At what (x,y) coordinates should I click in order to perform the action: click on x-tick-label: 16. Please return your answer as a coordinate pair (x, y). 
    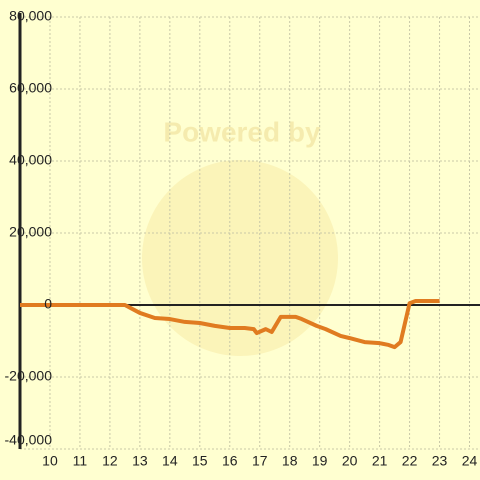
    Looking at the image, I should click on (230, 461).